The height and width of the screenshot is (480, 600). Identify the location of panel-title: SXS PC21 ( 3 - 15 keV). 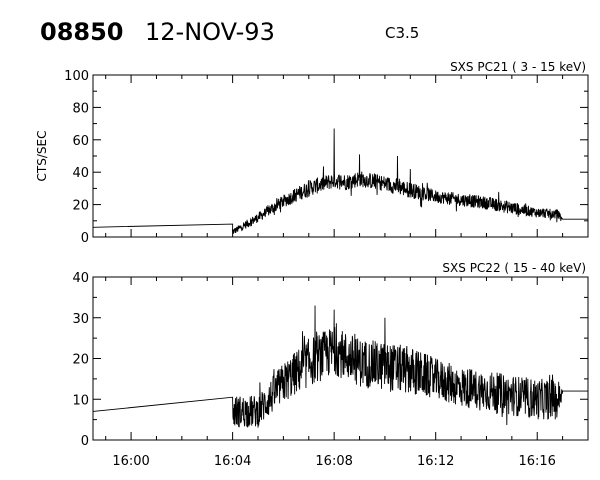
(518, 67).